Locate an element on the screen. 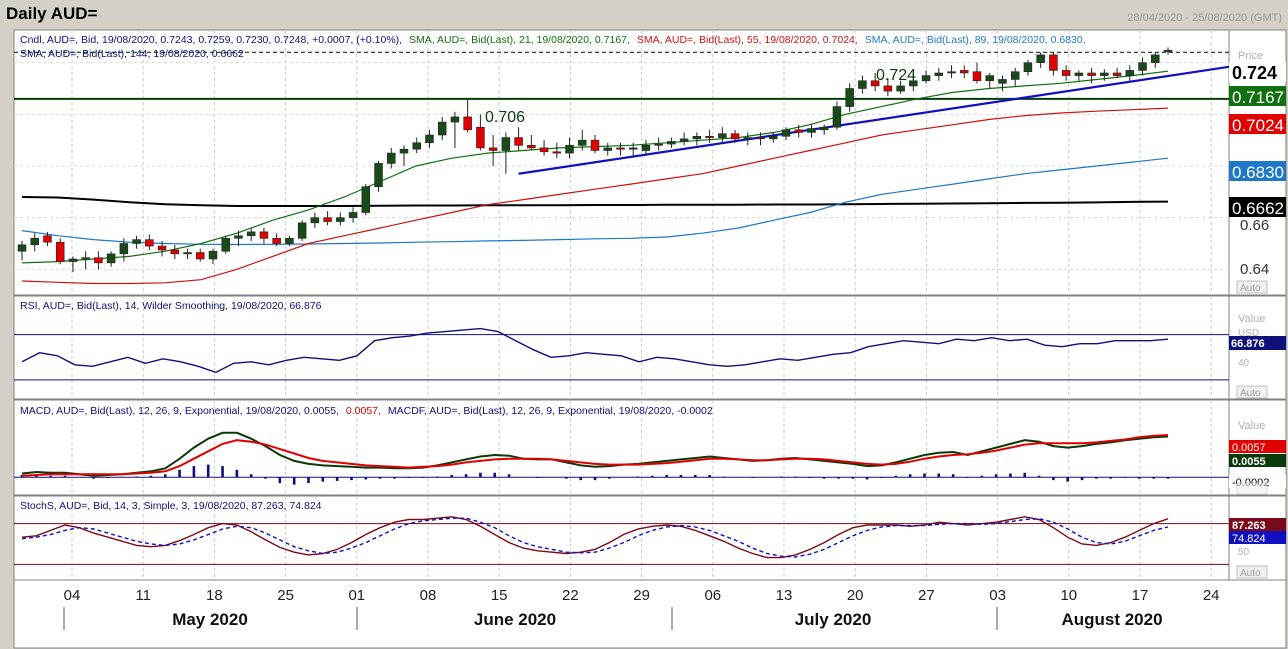  stoch-tag-d-bg is located at coordinates (1257, 537).